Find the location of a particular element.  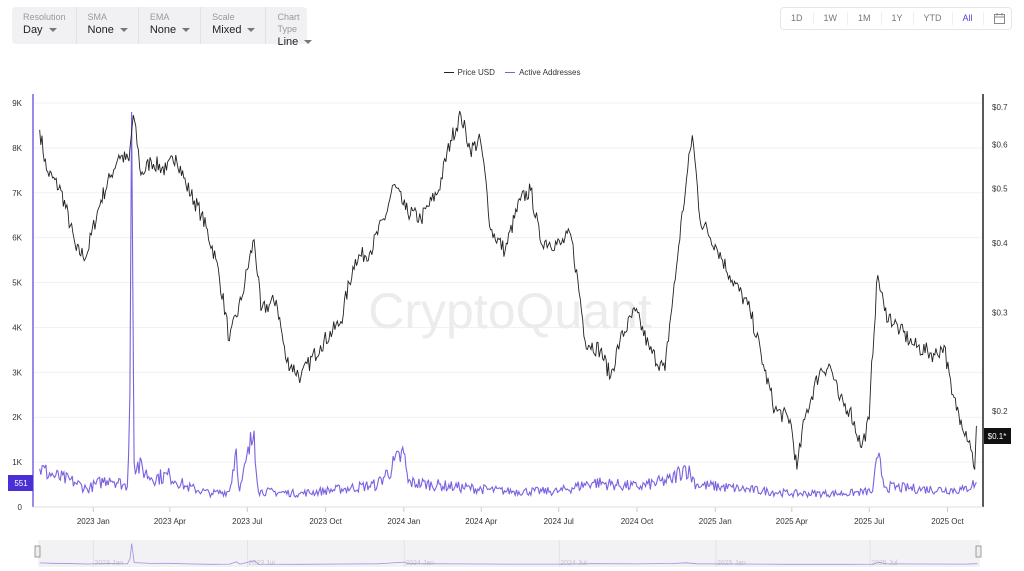

resolution-label: Resolution is located at coordinates (44, 17).